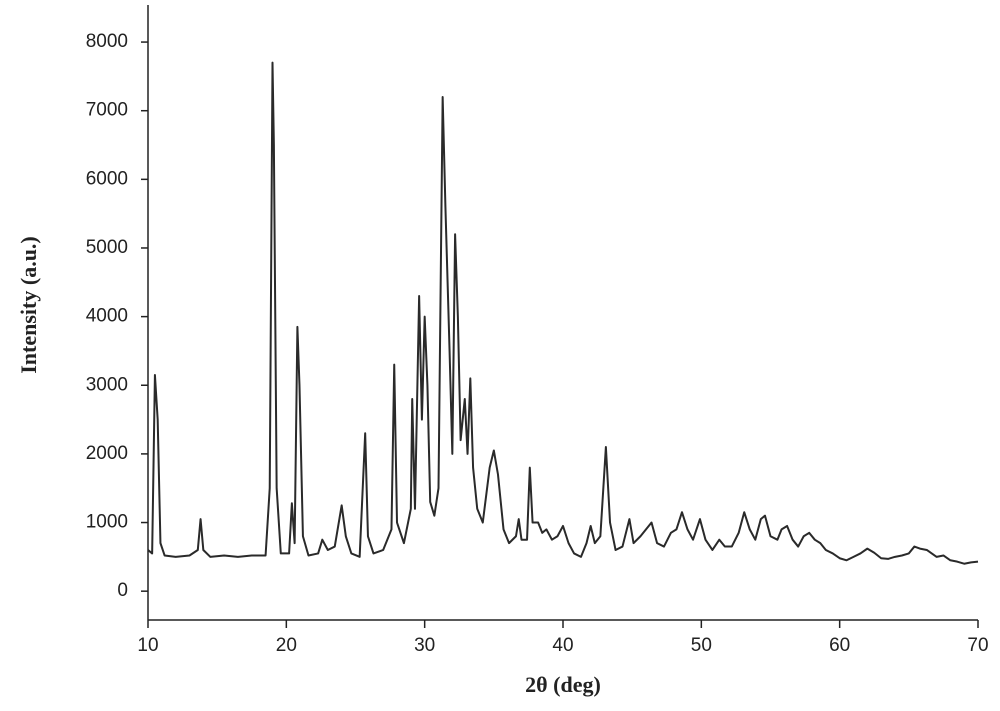 The width and height of the screenshot is (1000, 711). I want to click on x-tick-label: 40, so click(562, 645).